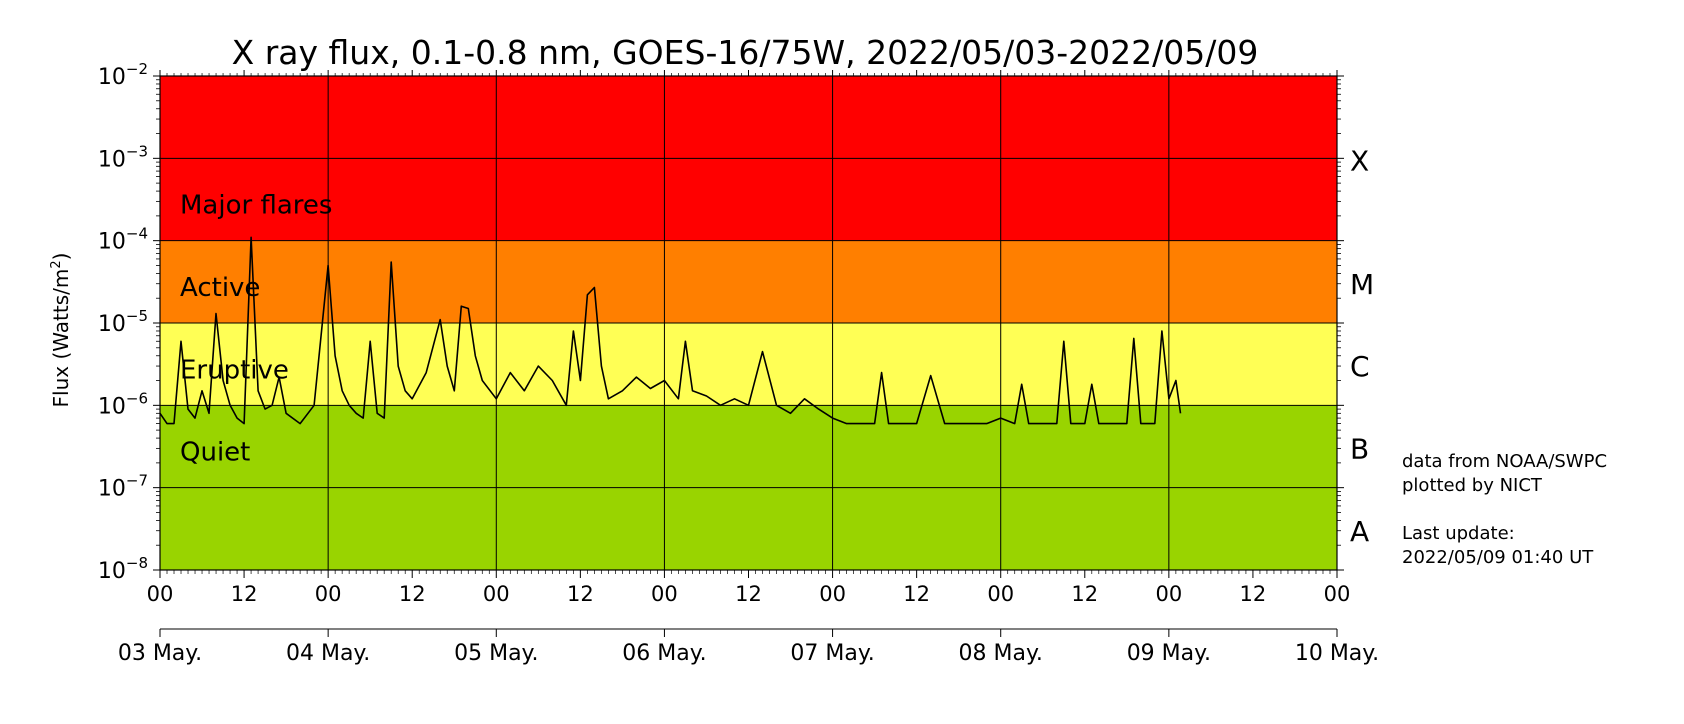 Image resolution: width=1684 pixels, height=724 pixels. What do you see at coordinates (1359, 449) in the screenshot?
I see `class-label-B: B` at bounding box center [1359, 449].